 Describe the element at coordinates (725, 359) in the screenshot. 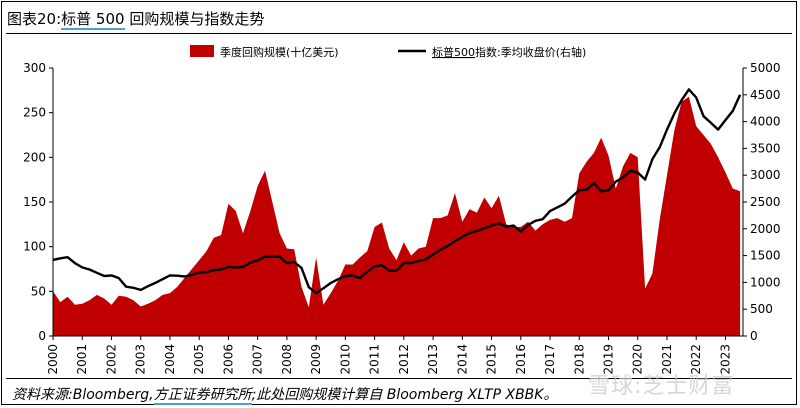

I see `x-tick-label: 2023` at that location.